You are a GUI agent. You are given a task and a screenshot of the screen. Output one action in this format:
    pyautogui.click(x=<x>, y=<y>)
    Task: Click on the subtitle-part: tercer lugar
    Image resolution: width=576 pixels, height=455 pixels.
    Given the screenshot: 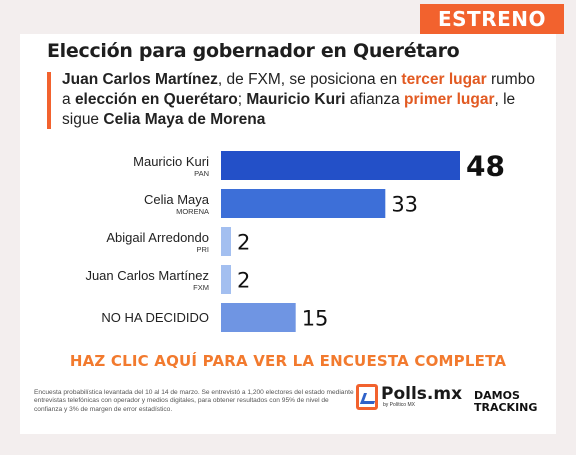 What is the action you would take?
    pyautogui.click(x=444, y=79)
    